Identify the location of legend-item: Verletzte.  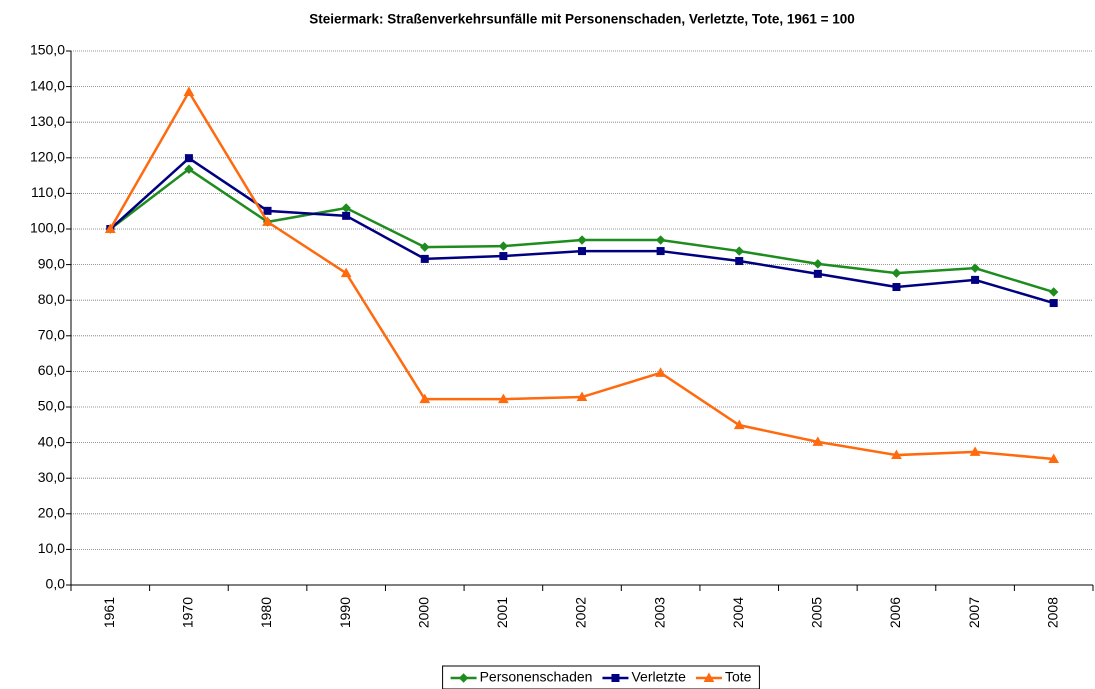
(644, 677).